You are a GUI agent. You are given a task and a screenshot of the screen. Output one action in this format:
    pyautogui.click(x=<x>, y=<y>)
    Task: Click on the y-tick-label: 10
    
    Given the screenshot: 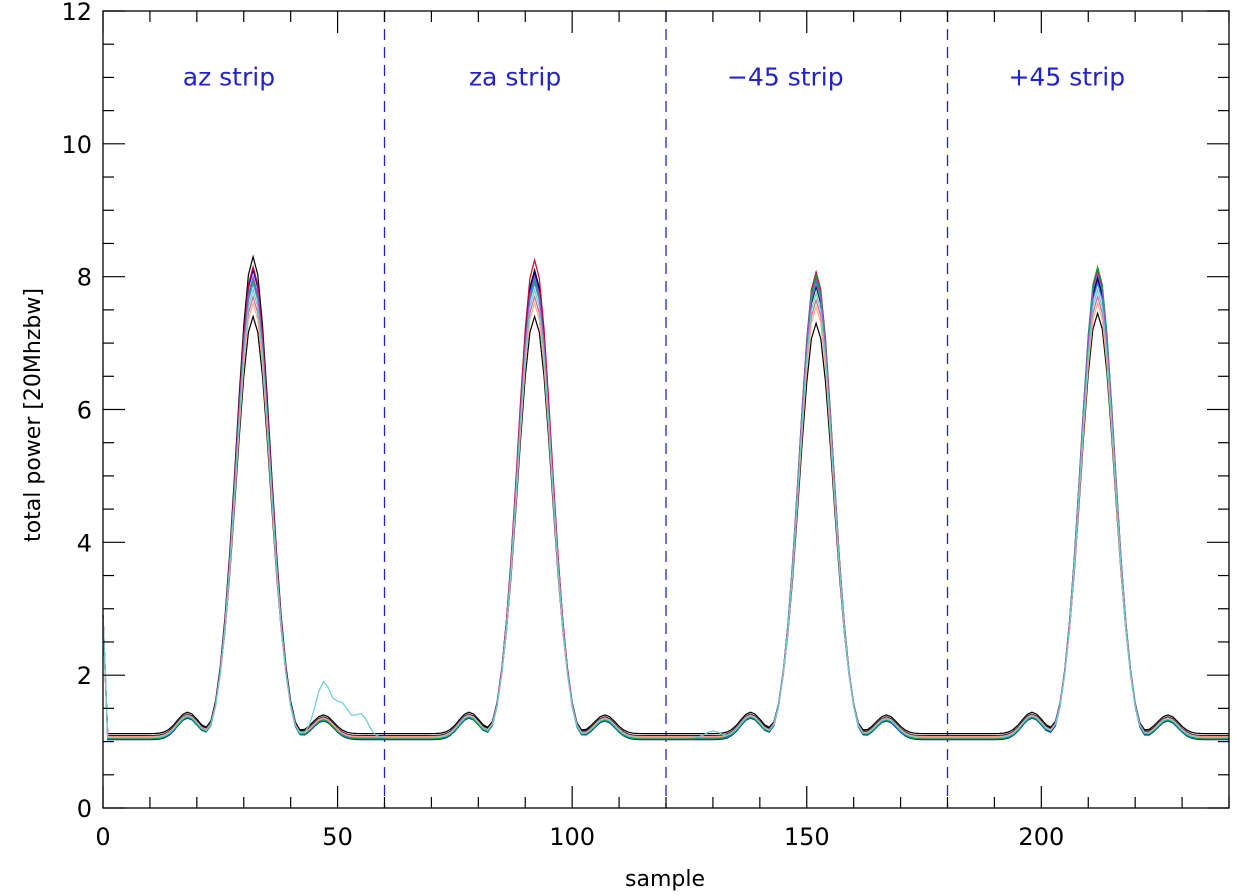 What is the action you would take?
    pyautogui.click(x=76, y=145)
    